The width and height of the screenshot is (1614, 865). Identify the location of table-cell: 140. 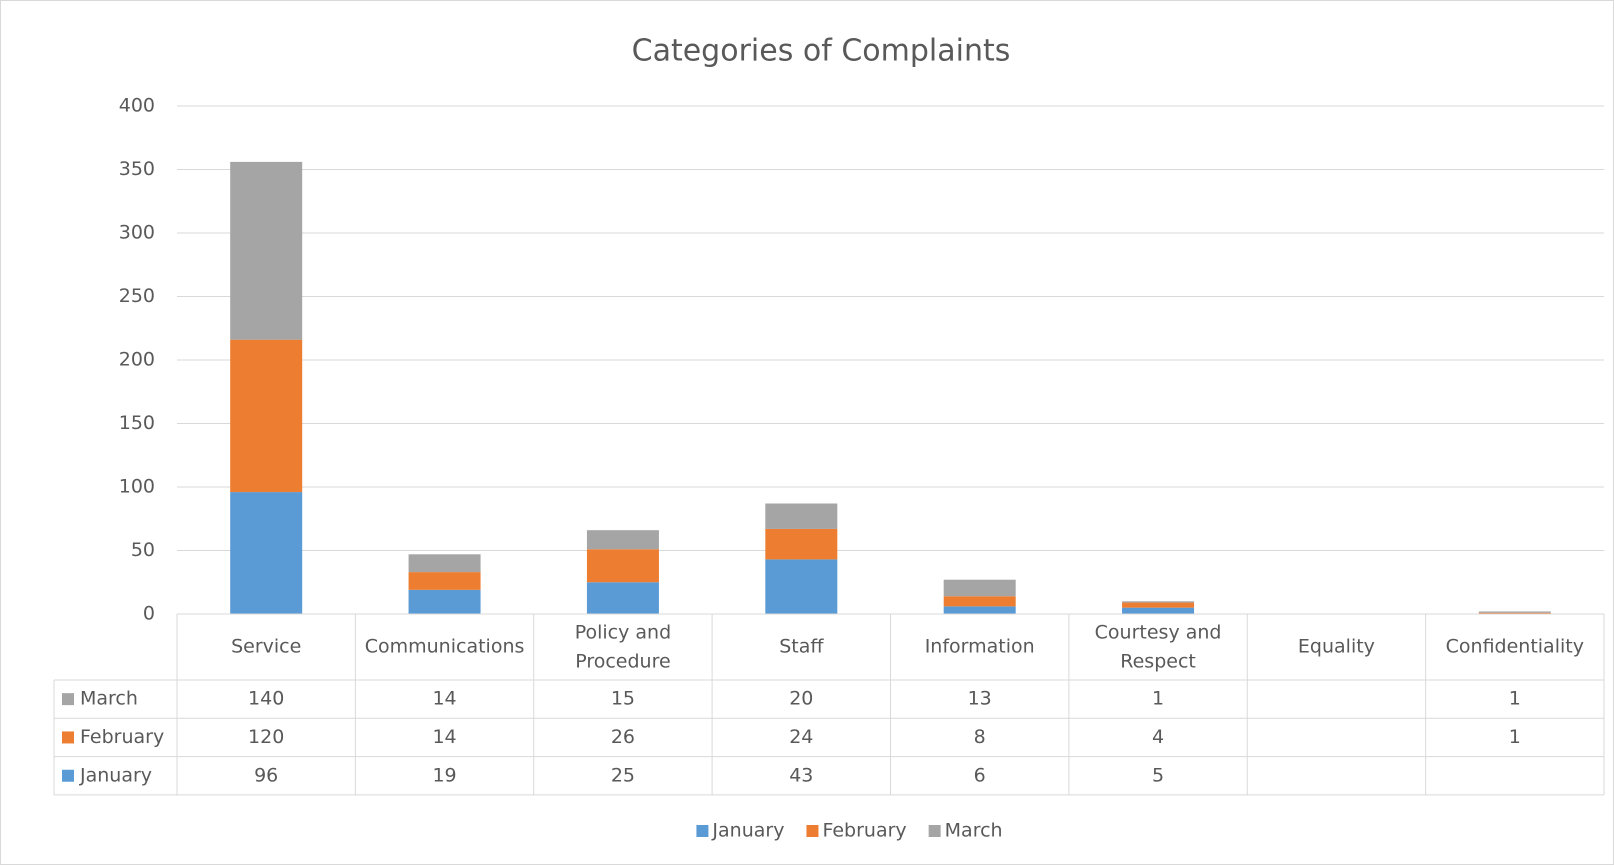
(266, 699).